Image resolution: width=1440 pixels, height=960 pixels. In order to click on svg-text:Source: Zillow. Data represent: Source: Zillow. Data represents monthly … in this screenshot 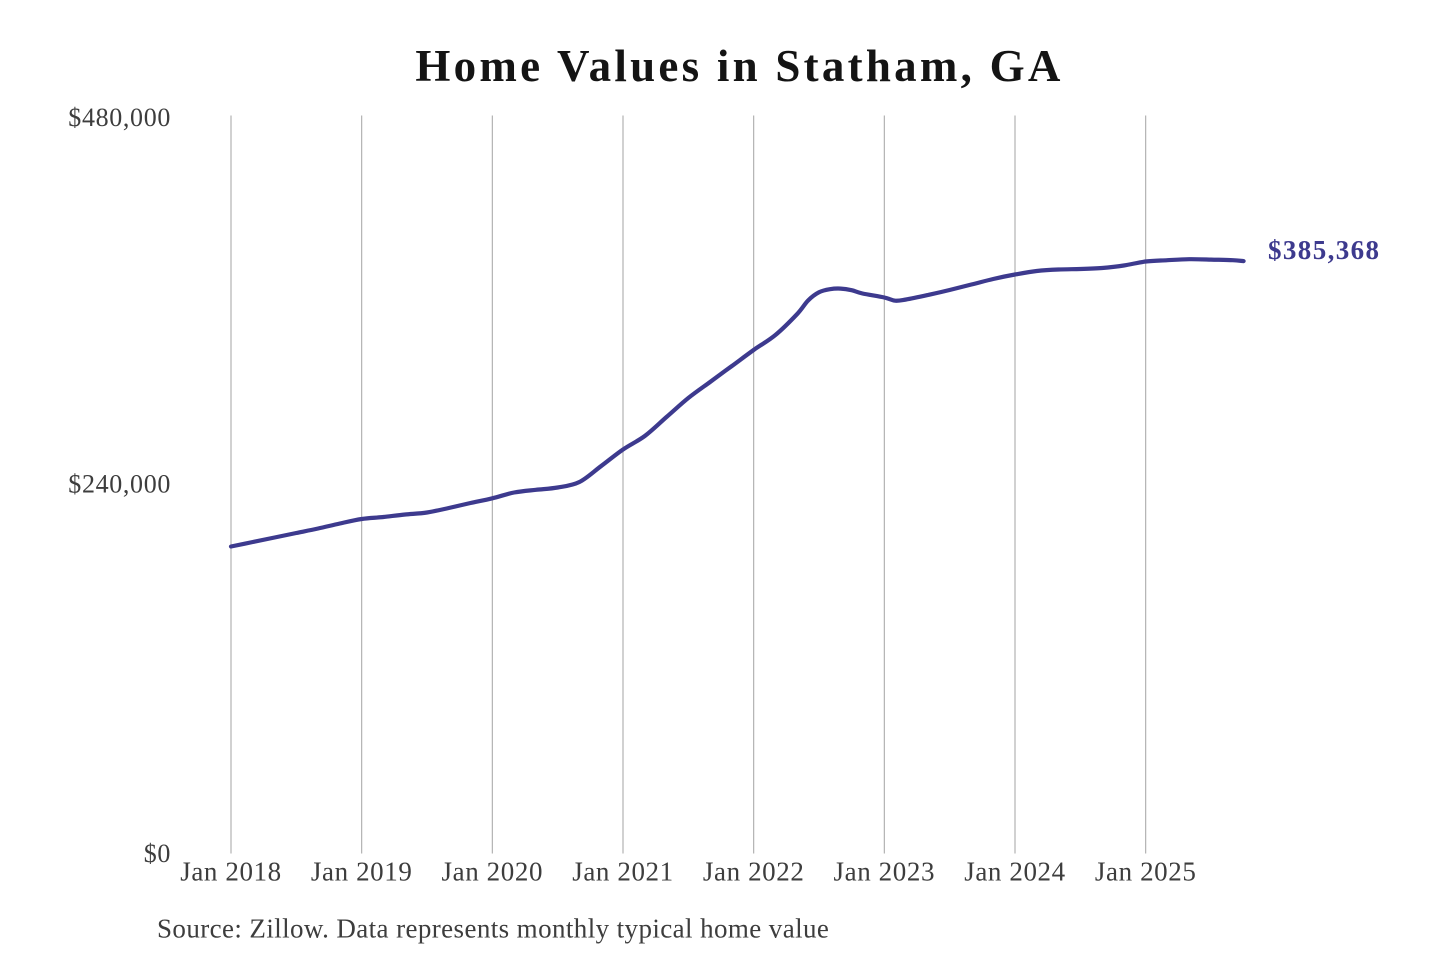, I will do `click(493, 929)`.